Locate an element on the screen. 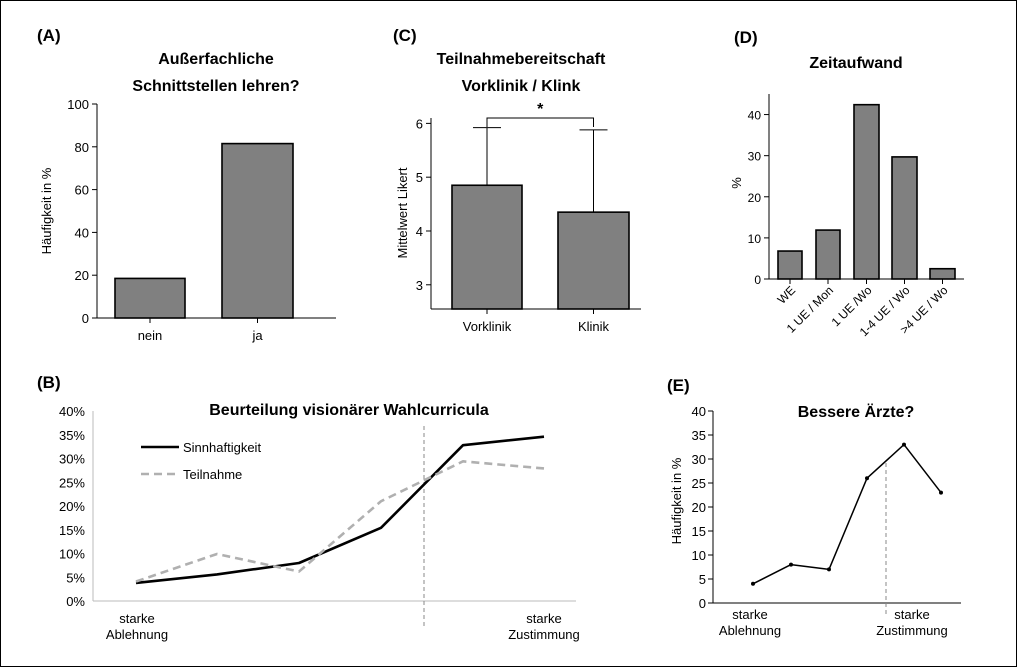 The height and width of the screenshot is (671, 1017). chart-e-y-tick-label: 25 is located at coordinates (699, 483).